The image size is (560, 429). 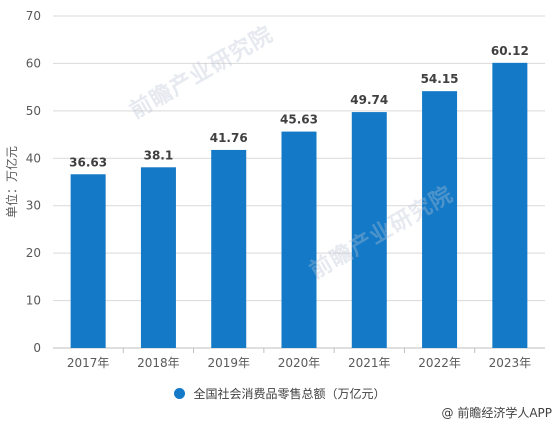 I want to click on legend-marker, so click(x=180, y=393).